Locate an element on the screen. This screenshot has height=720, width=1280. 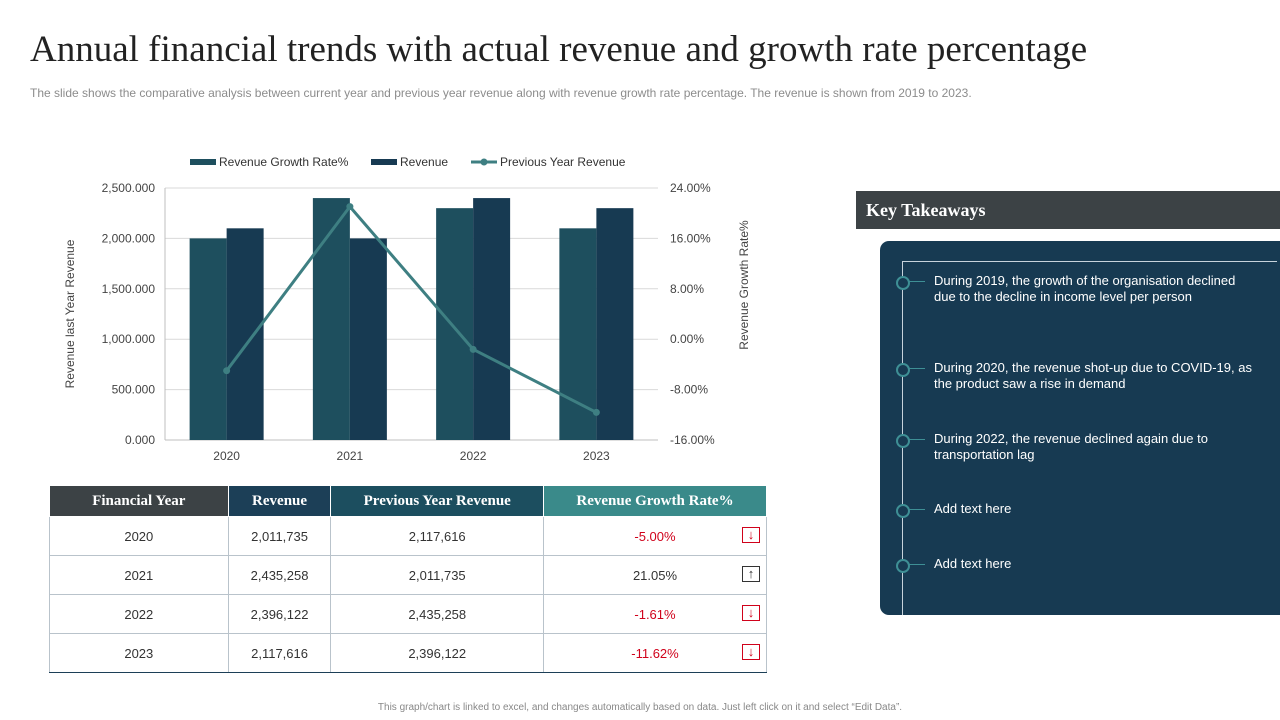
table-row: 2022 2,396,122 2,435,258 -1.61% ↓ is located at coordinates (408, 614).